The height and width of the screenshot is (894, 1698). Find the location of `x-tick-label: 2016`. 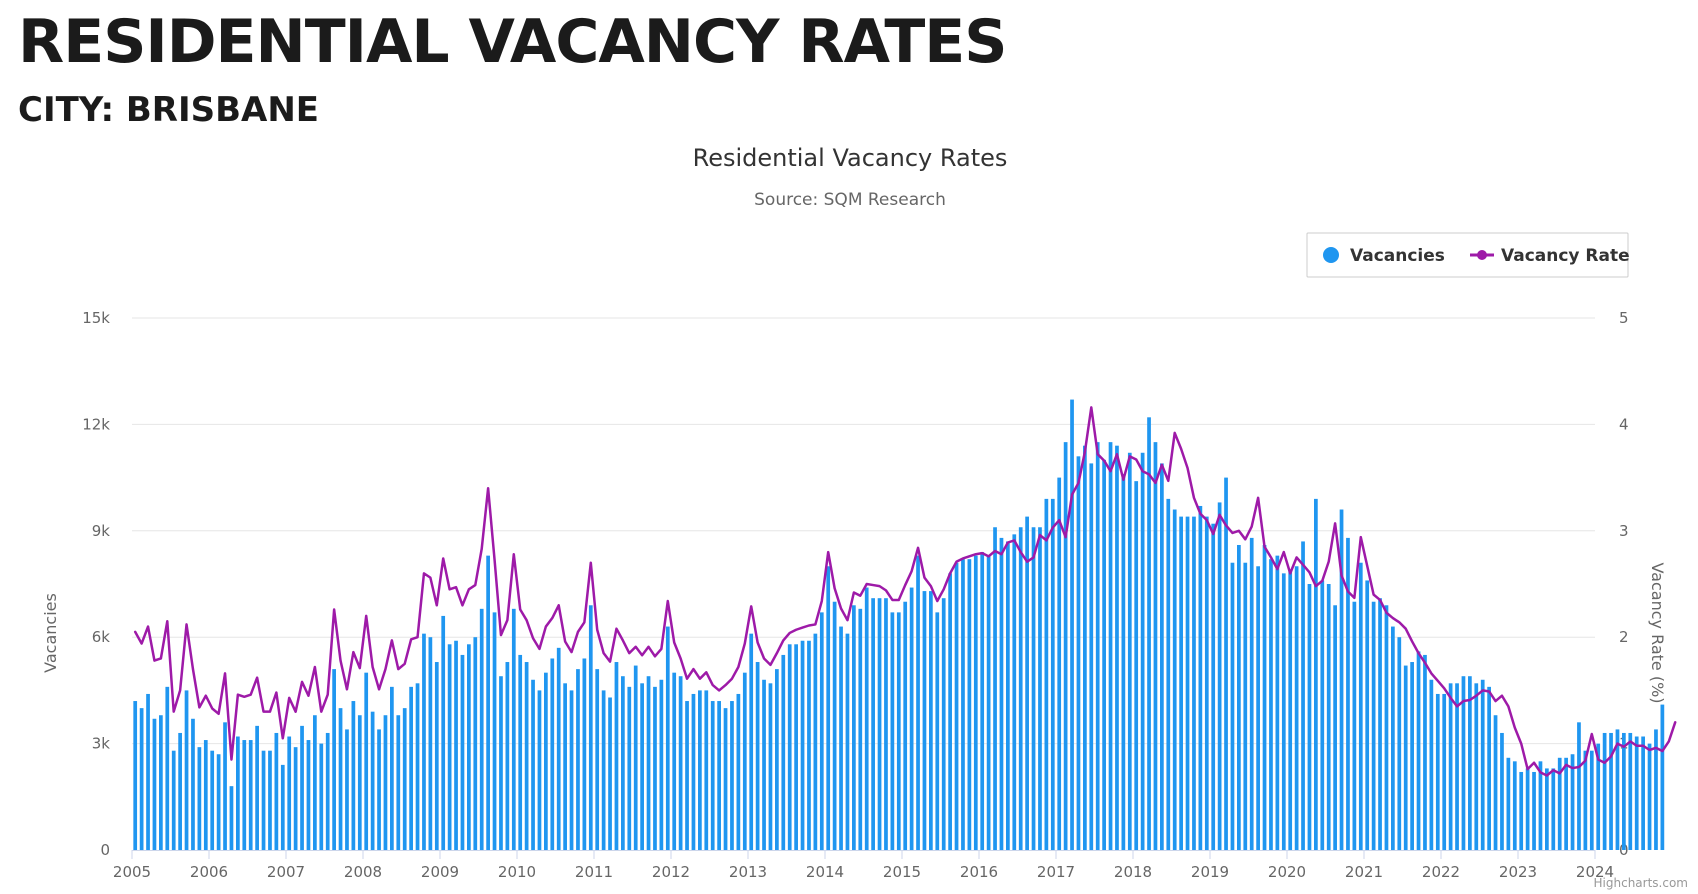

x-tick-label: 2016 is located at coordinates (979, 872).